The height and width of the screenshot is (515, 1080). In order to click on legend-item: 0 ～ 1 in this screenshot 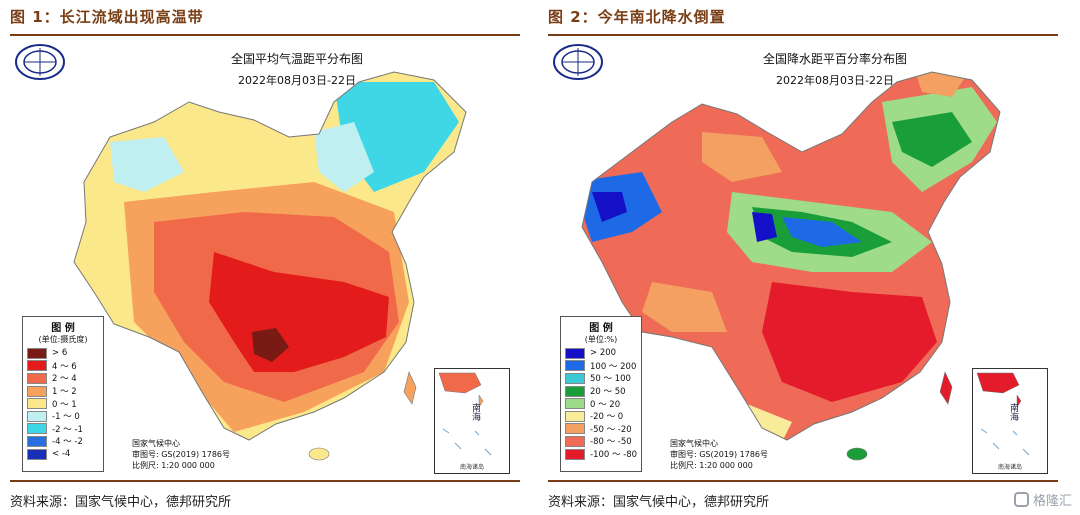, I will do `click(63, 403)`.